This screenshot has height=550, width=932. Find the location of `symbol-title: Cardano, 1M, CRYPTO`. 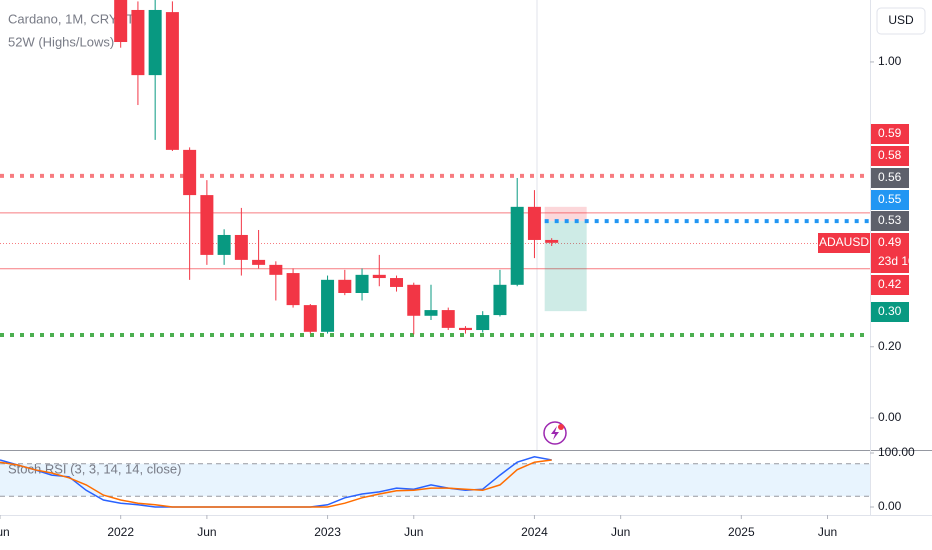

symbol-title: Cardano, 1M, CRYPTO is located at coordinates (76, 18).